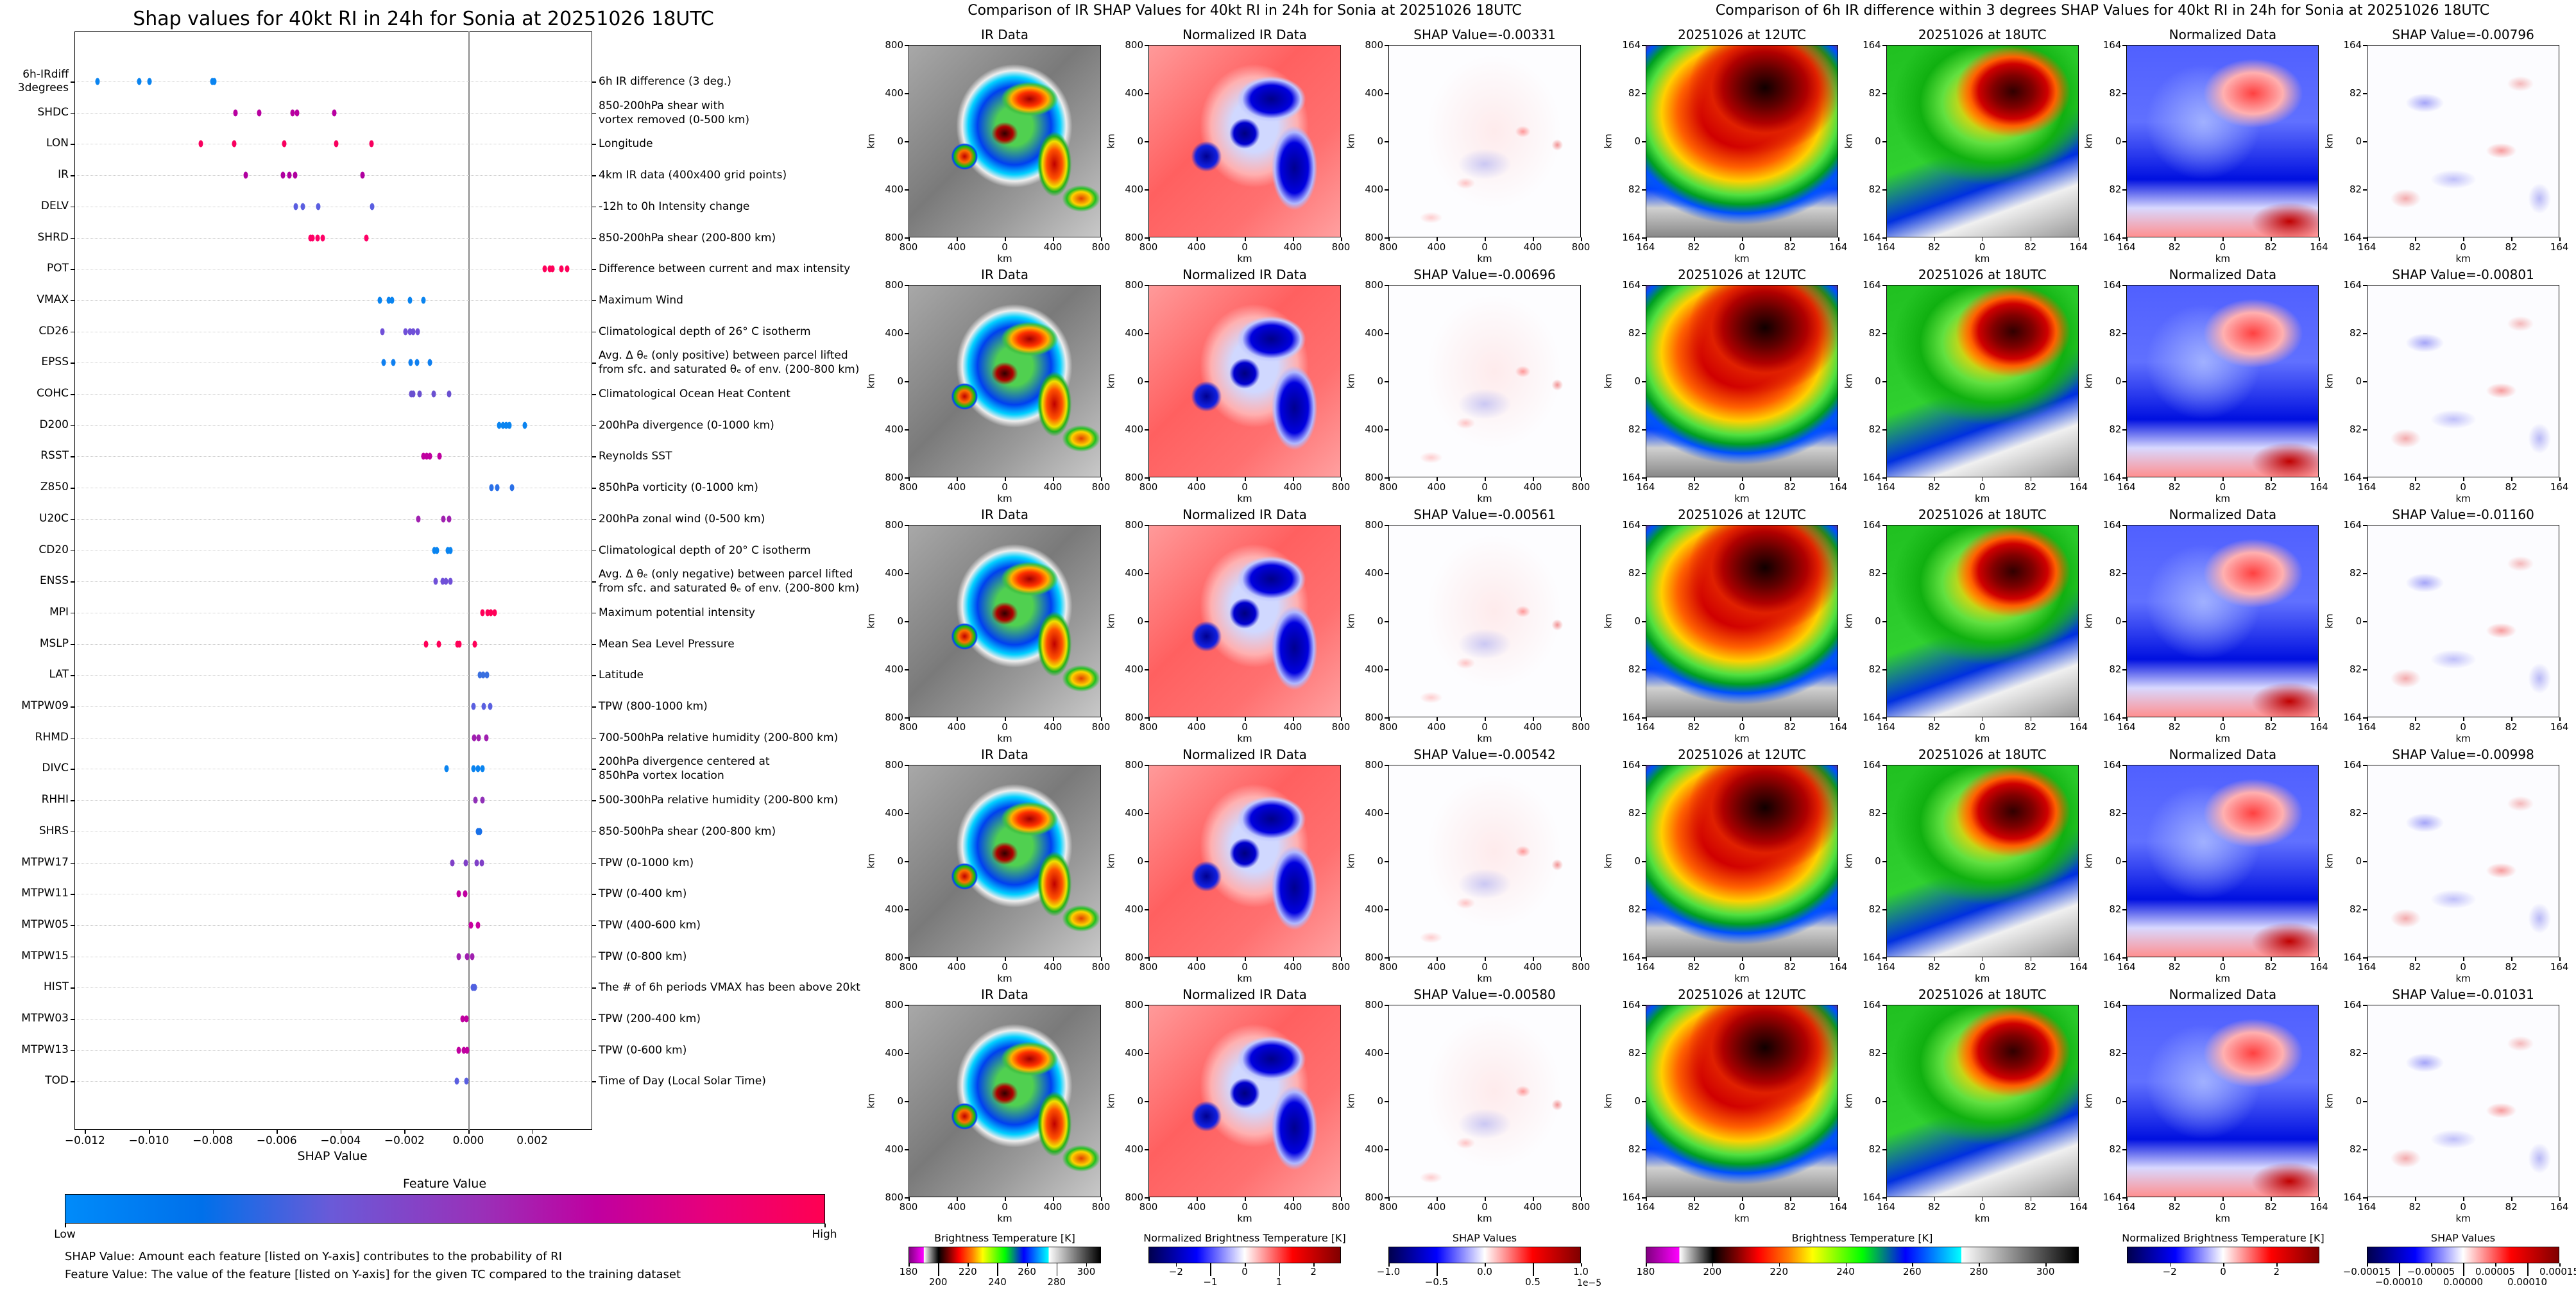 Image resolution: width=2576 pixels, height=1289 pixels. I want to click on colorbar, so click(1862, 1255).